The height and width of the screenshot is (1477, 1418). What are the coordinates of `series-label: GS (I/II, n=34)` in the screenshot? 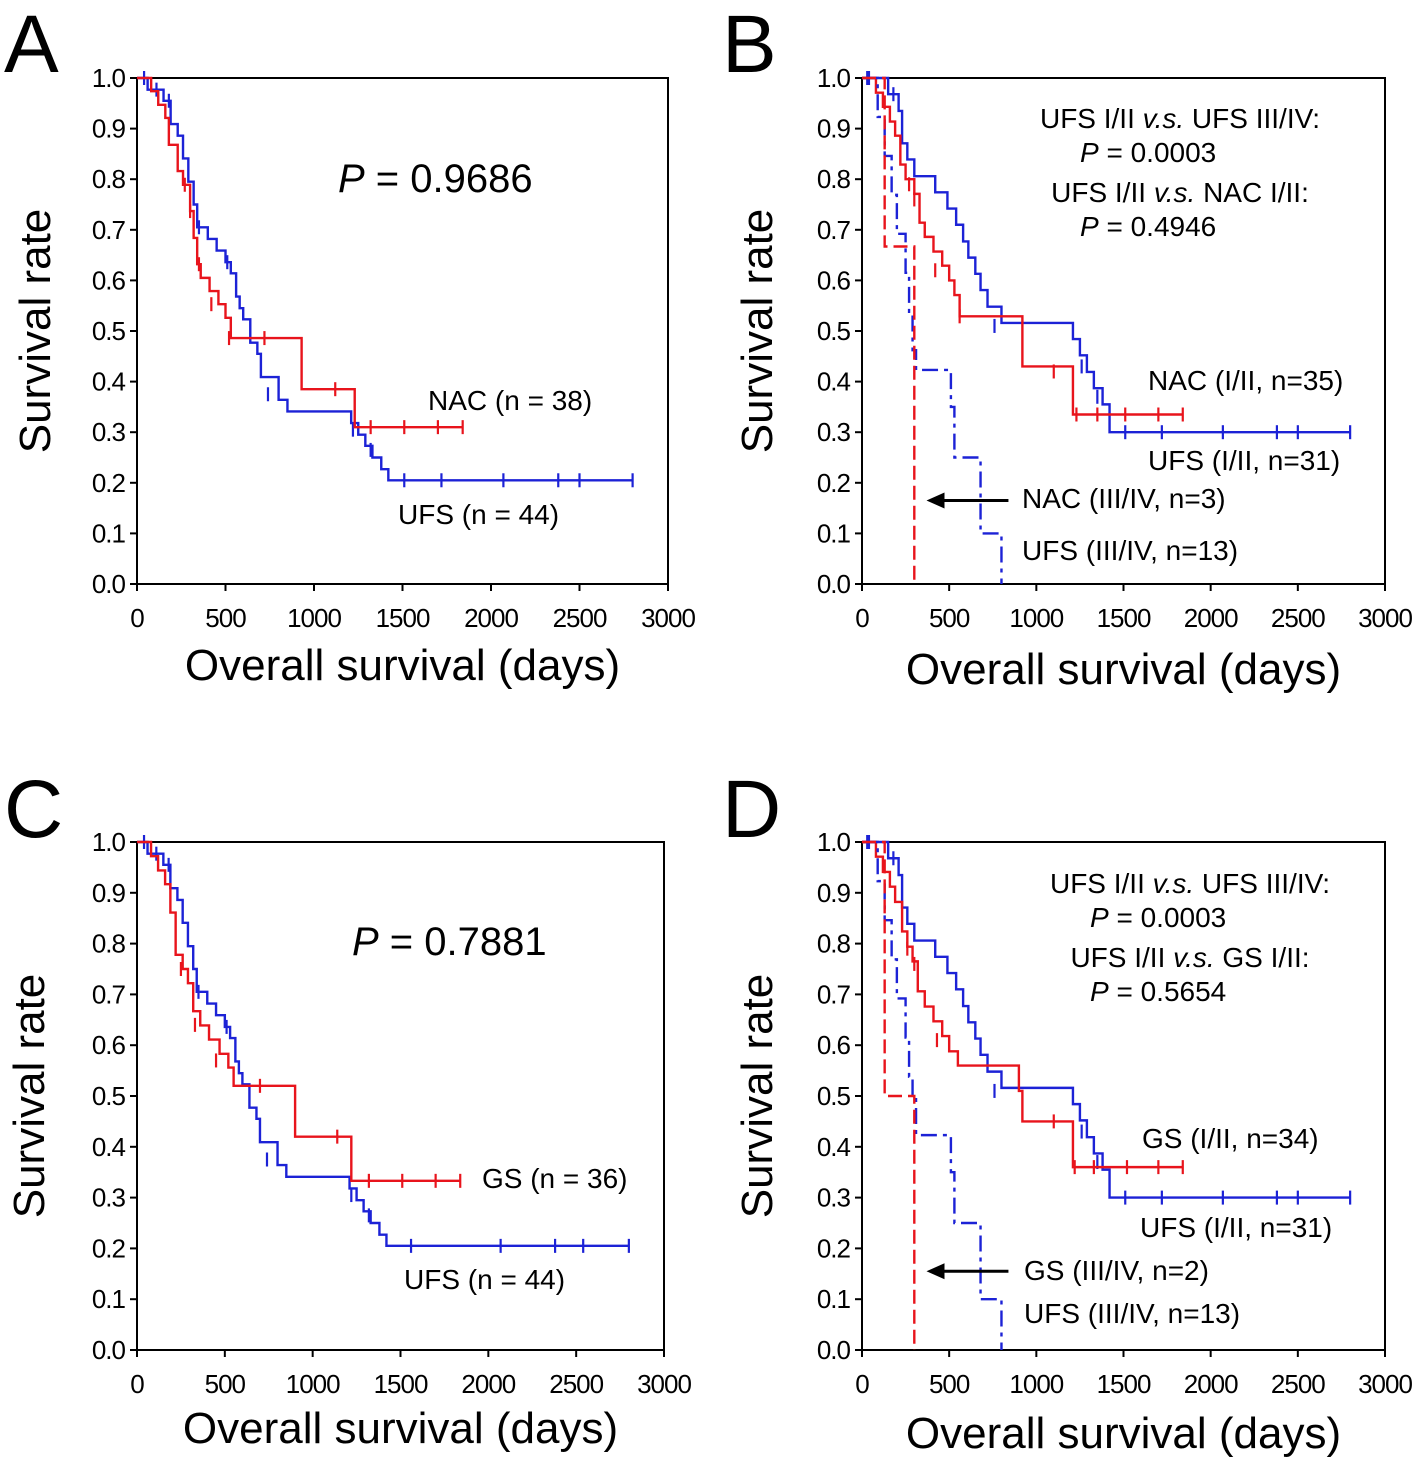 It's located at (1230, 1138).